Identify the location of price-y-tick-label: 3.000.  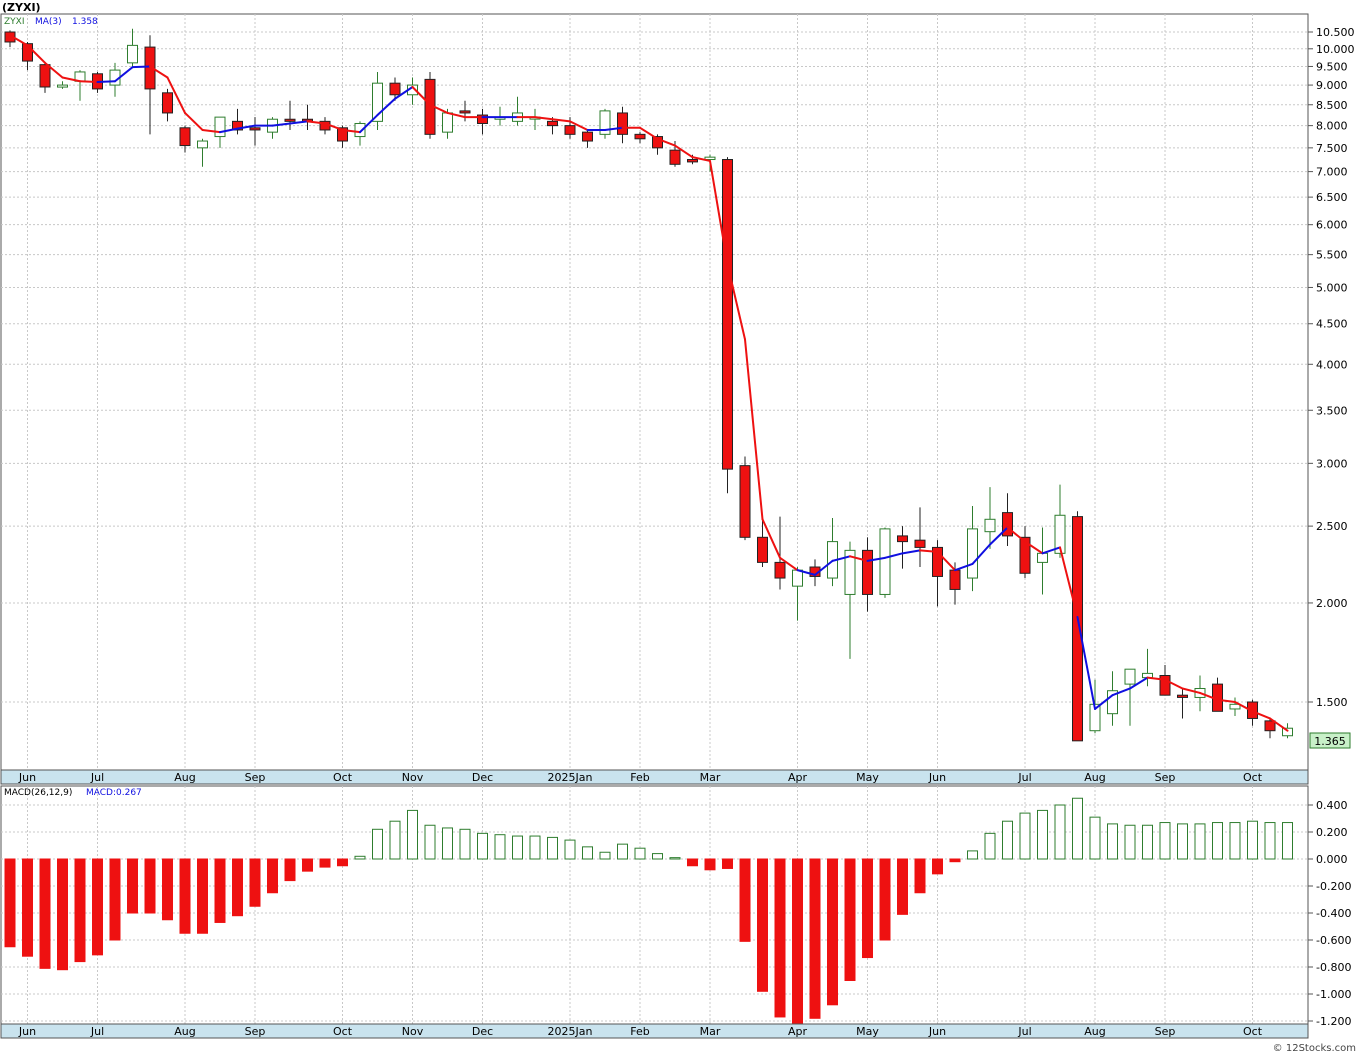
(1332, 463).